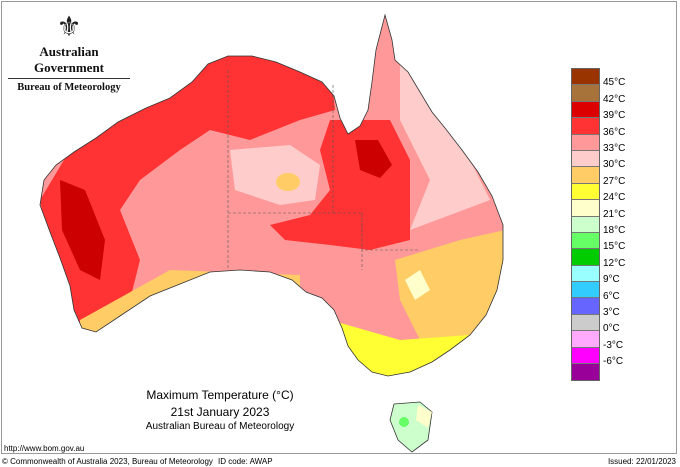 The image size is (680, 467). What do you see at coordinates (417, 285) in the screenshot?
I see `region-21-24-southeast` at bounding box center [417, 285].